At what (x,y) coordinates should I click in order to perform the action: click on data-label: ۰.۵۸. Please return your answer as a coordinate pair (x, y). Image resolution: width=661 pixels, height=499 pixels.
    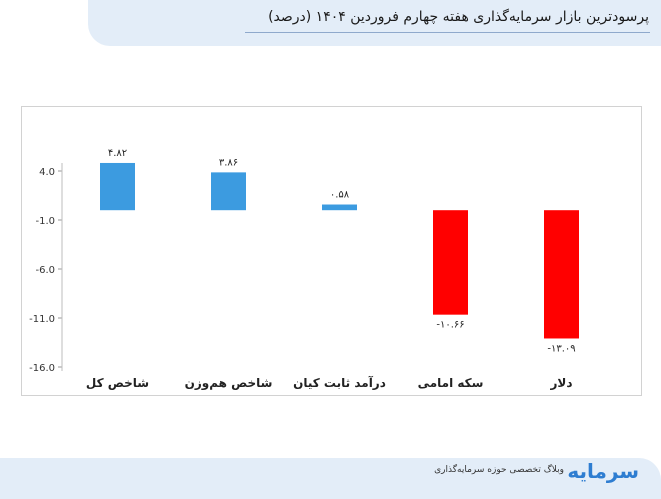
    Looking at the image, I should click on (340, 195).